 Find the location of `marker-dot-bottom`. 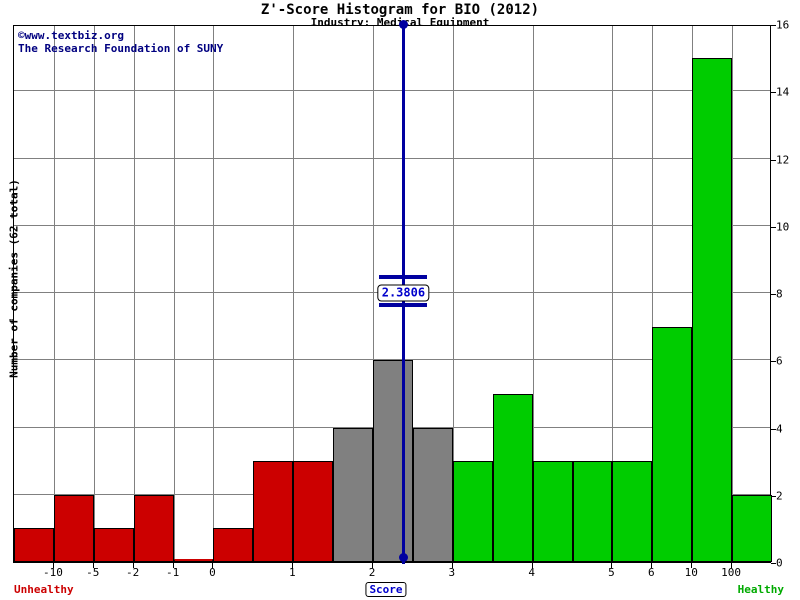

marker-dot-bottom is located at coordinates (403, 557).